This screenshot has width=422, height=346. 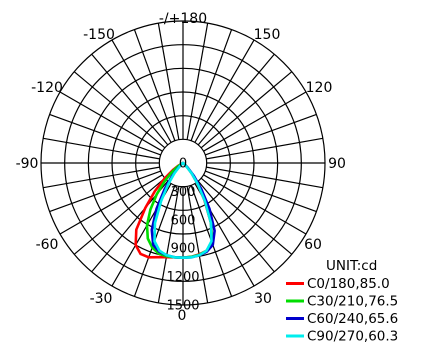 What do you see at coordinates (47, 245) in the screenshot?
I see `angle-label: -60` at bounding box center [47, 245].